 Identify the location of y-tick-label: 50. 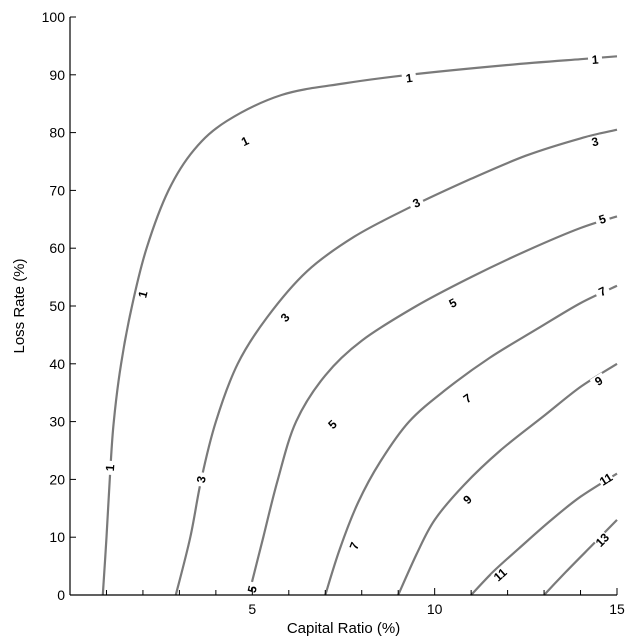
(57, 306).